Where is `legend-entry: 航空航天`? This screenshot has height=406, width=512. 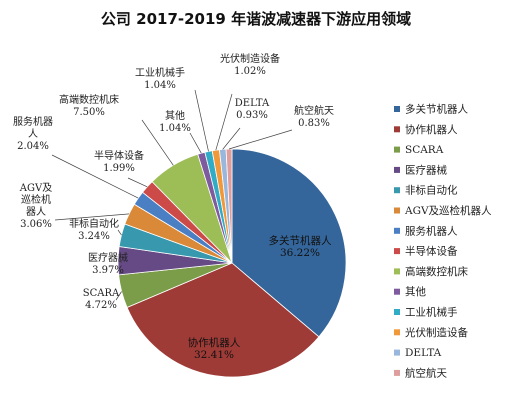
legend-entry: 航空航天 is located at coordinates (426, 372).